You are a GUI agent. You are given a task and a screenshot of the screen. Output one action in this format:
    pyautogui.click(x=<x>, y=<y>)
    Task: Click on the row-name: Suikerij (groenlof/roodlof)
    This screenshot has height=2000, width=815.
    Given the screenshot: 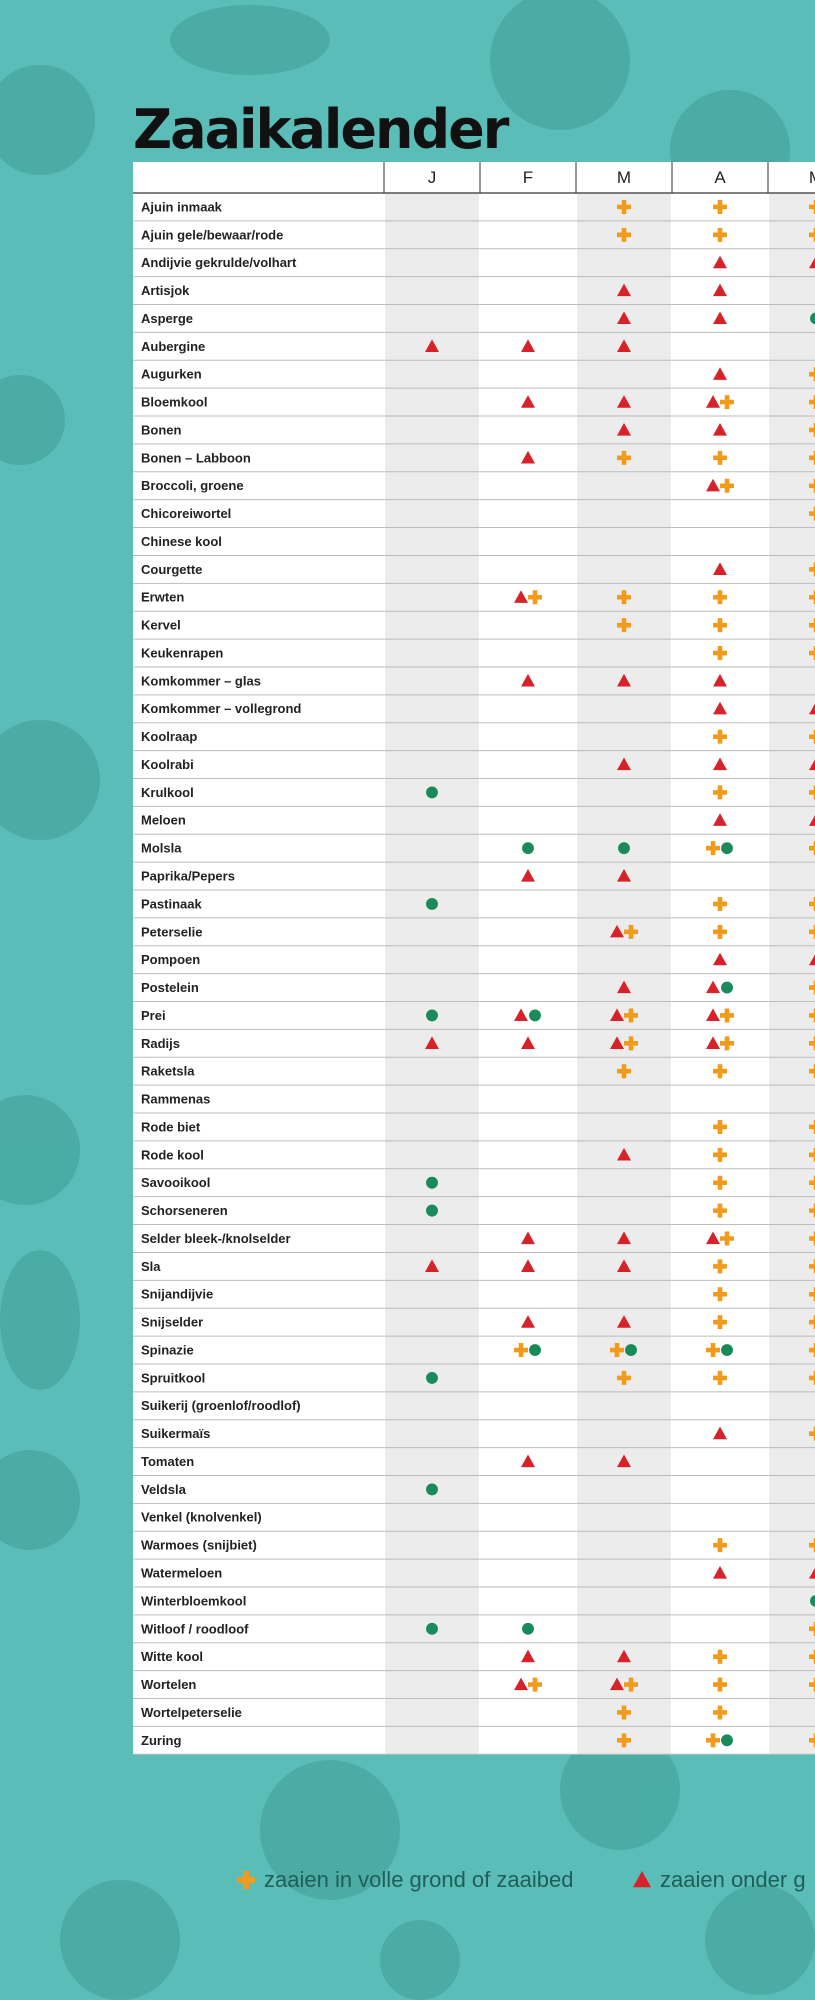 What is the action you would take?
    pyautogui.click(x=221, y=1405)
    